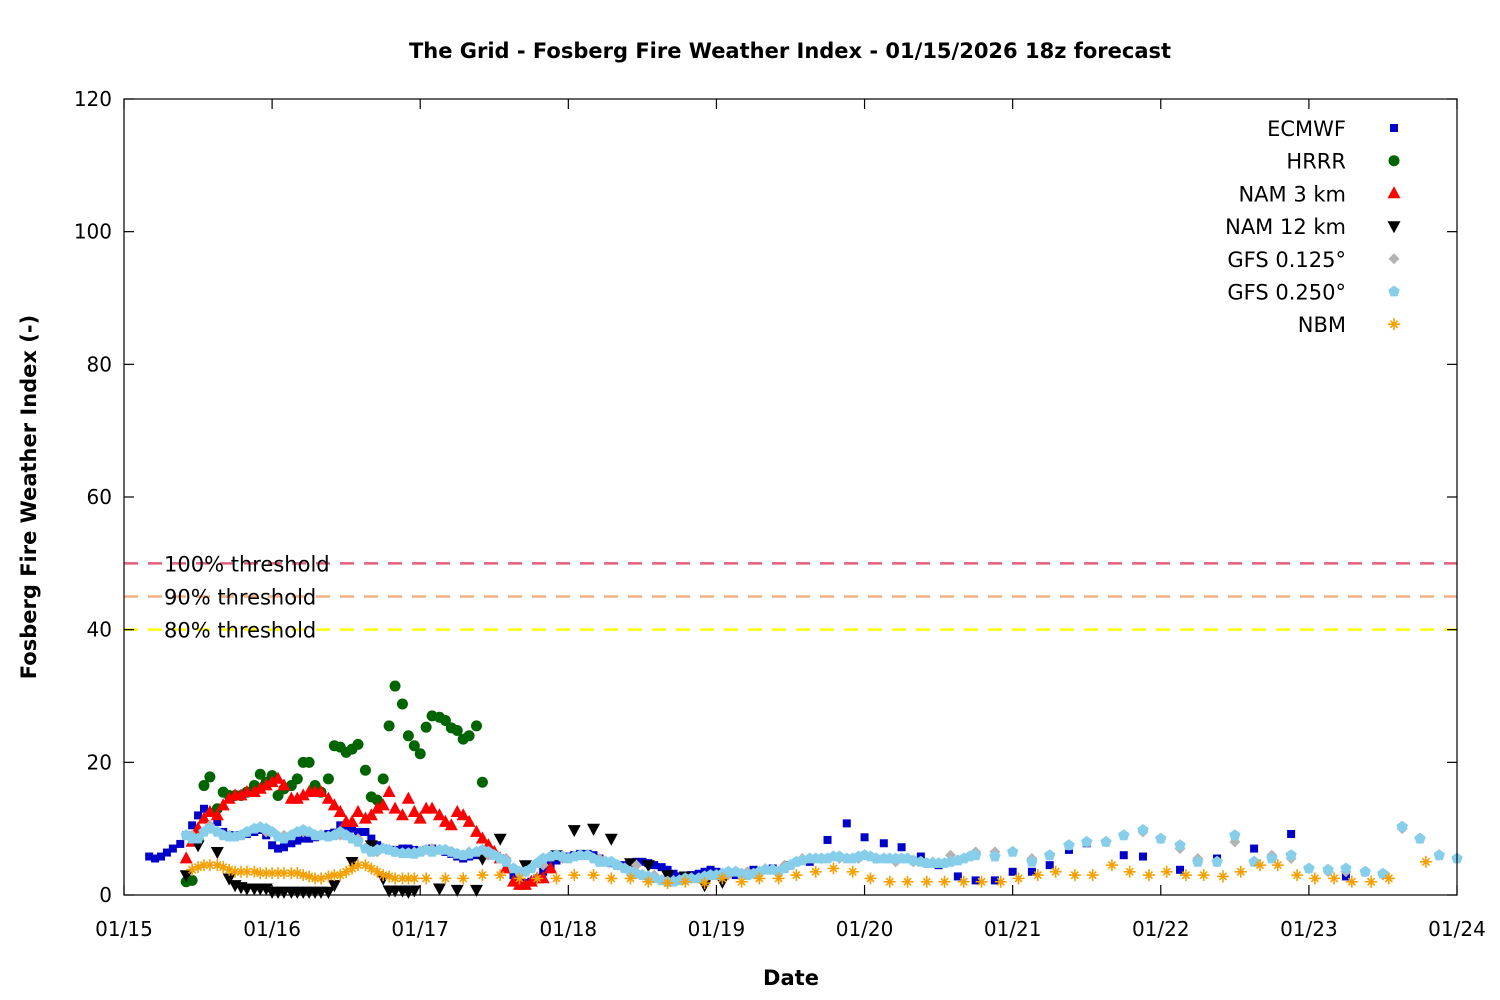 The width and height of the screenshot is (1500, 1000). What do you see at coordinates (420, 929) in the screenshot?
I see `x-tick-label-2: 01/17` at bounding box center [420, 929].